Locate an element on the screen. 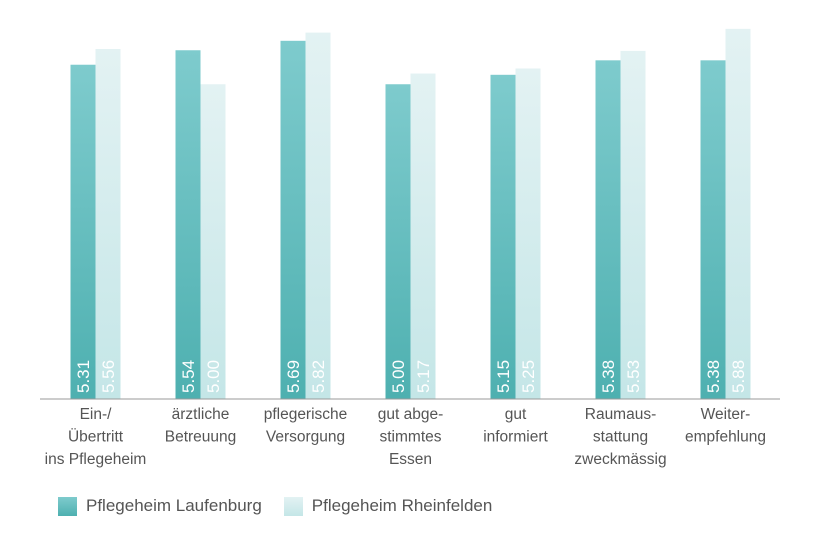 This screenshot has height=560, width=820. value-label-laufenburg-5: 5.38 is located at coordinates (608, 376).